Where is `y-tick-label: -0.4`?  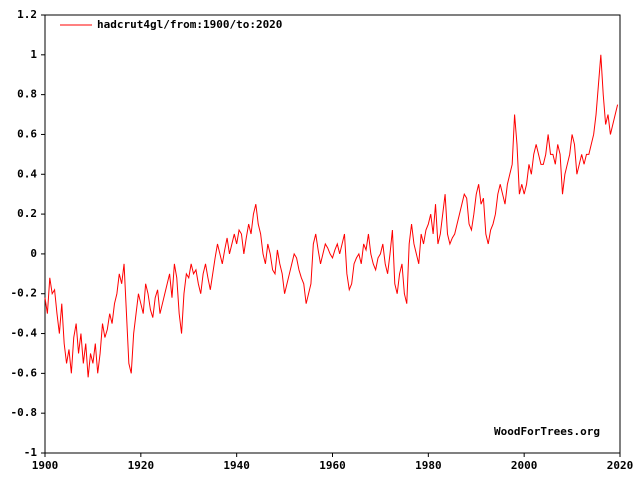
y-tick-label: -0.4 is located at coordinates (24, 333).